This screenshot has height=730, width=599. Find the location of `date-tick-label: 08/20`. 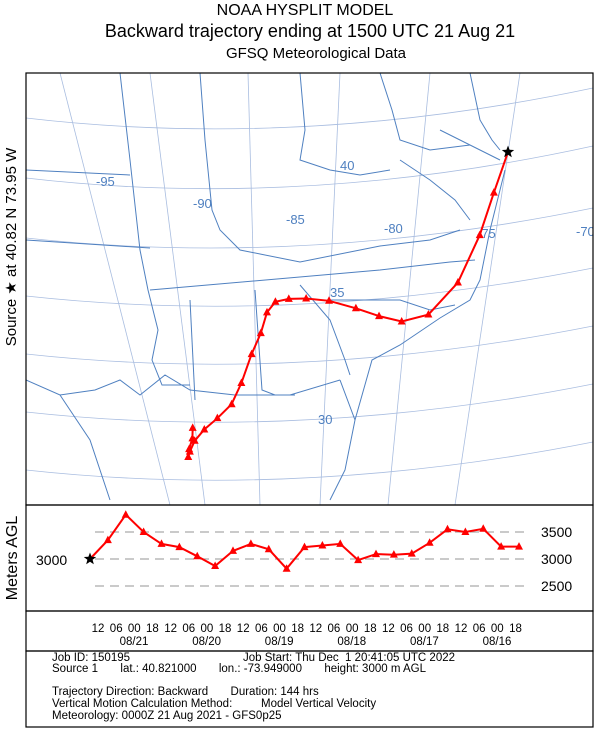

date-tick-label: 08/20 is located at coordinates (206, 642).